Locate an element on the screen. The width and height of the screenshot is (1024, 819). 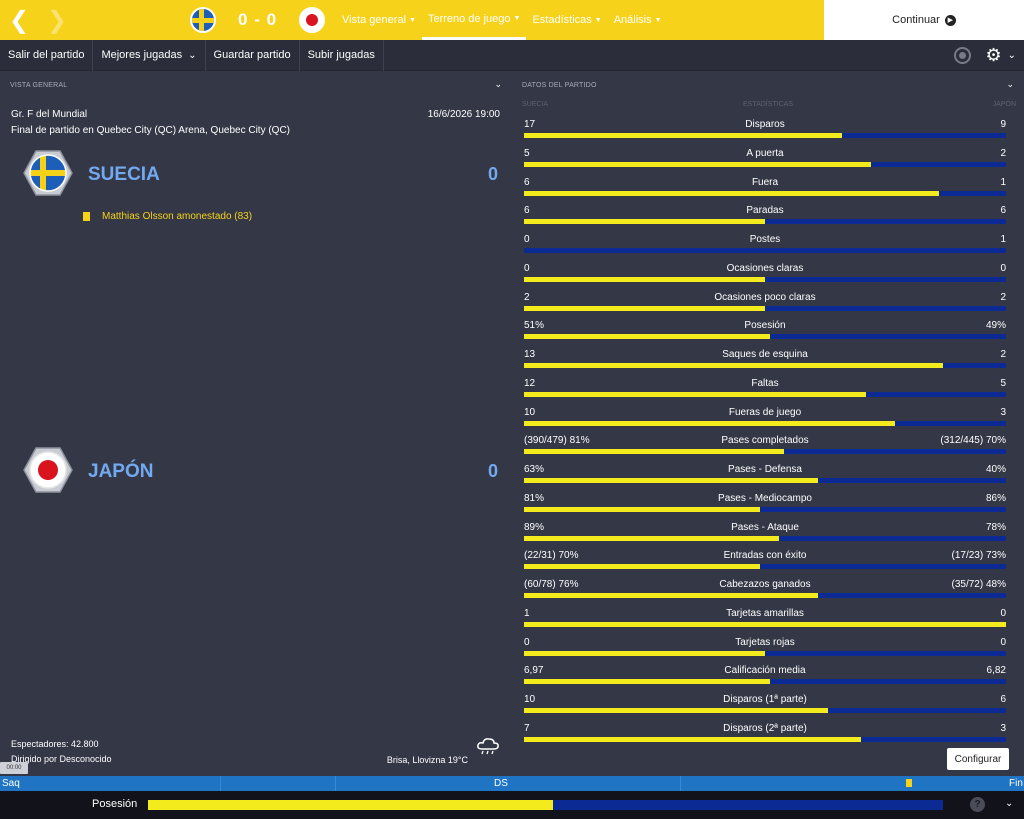
yellow-card-icon is located at coordinates (909, 783).